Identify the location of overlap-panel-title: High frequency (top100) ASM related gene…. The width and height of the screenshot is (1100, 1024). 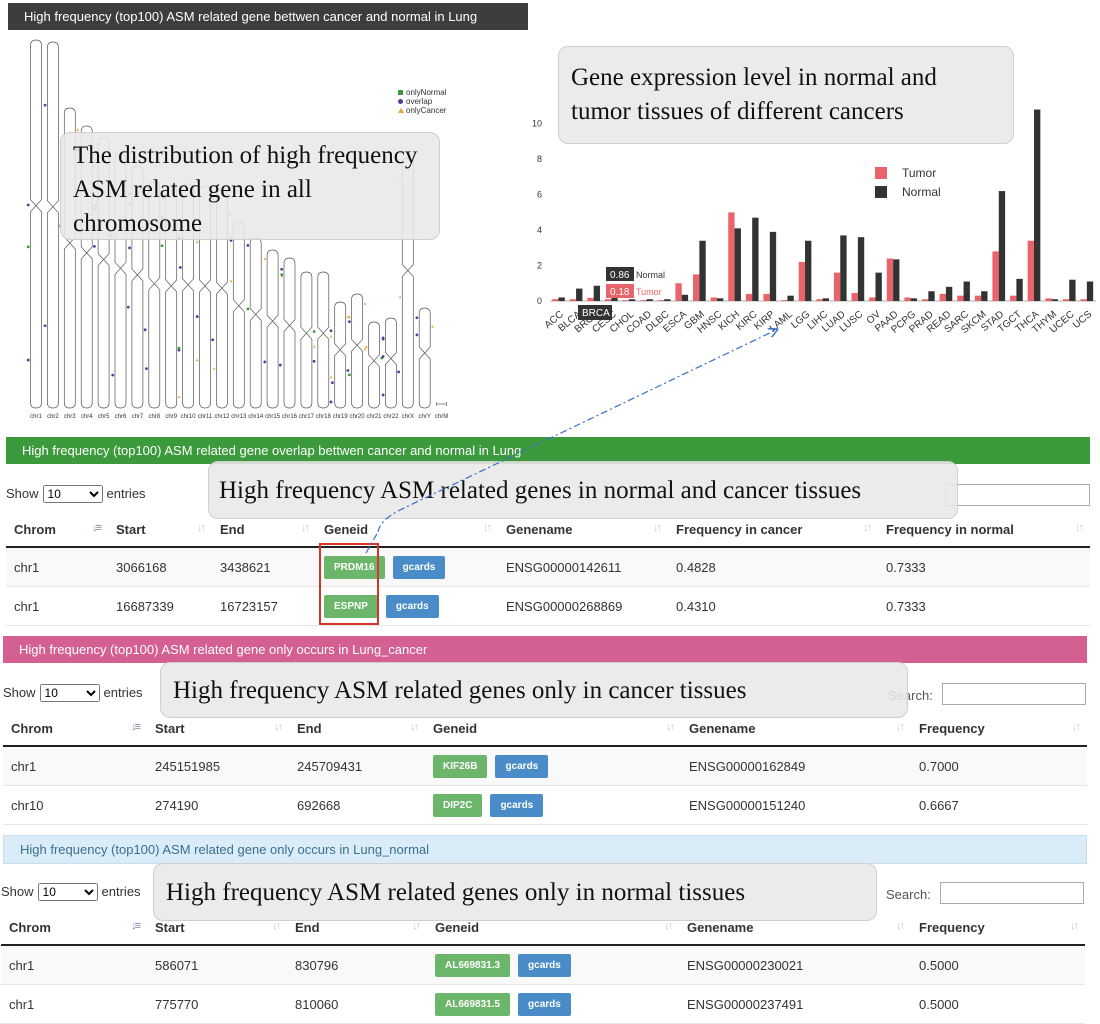
(548, 450).